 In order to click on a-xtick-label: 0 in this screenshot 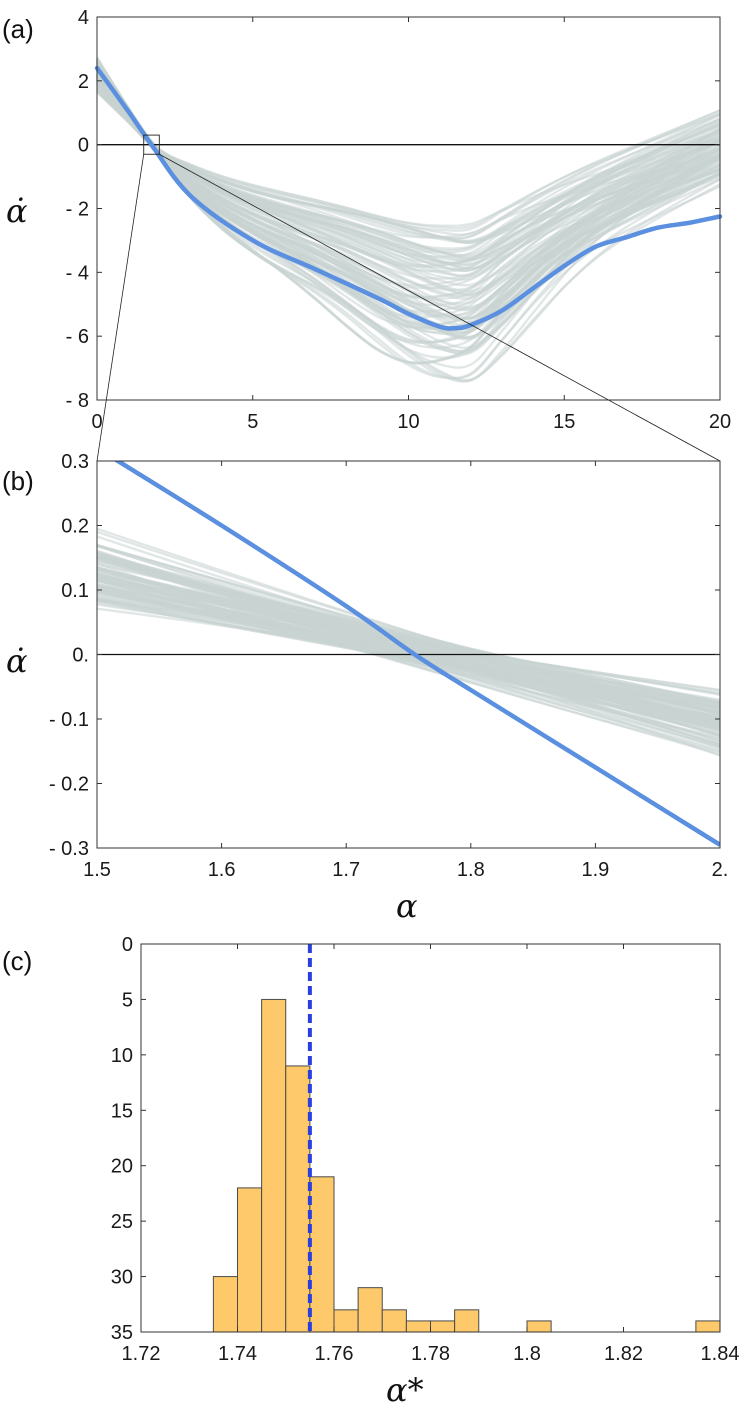, I will do `click(96, 422)`.